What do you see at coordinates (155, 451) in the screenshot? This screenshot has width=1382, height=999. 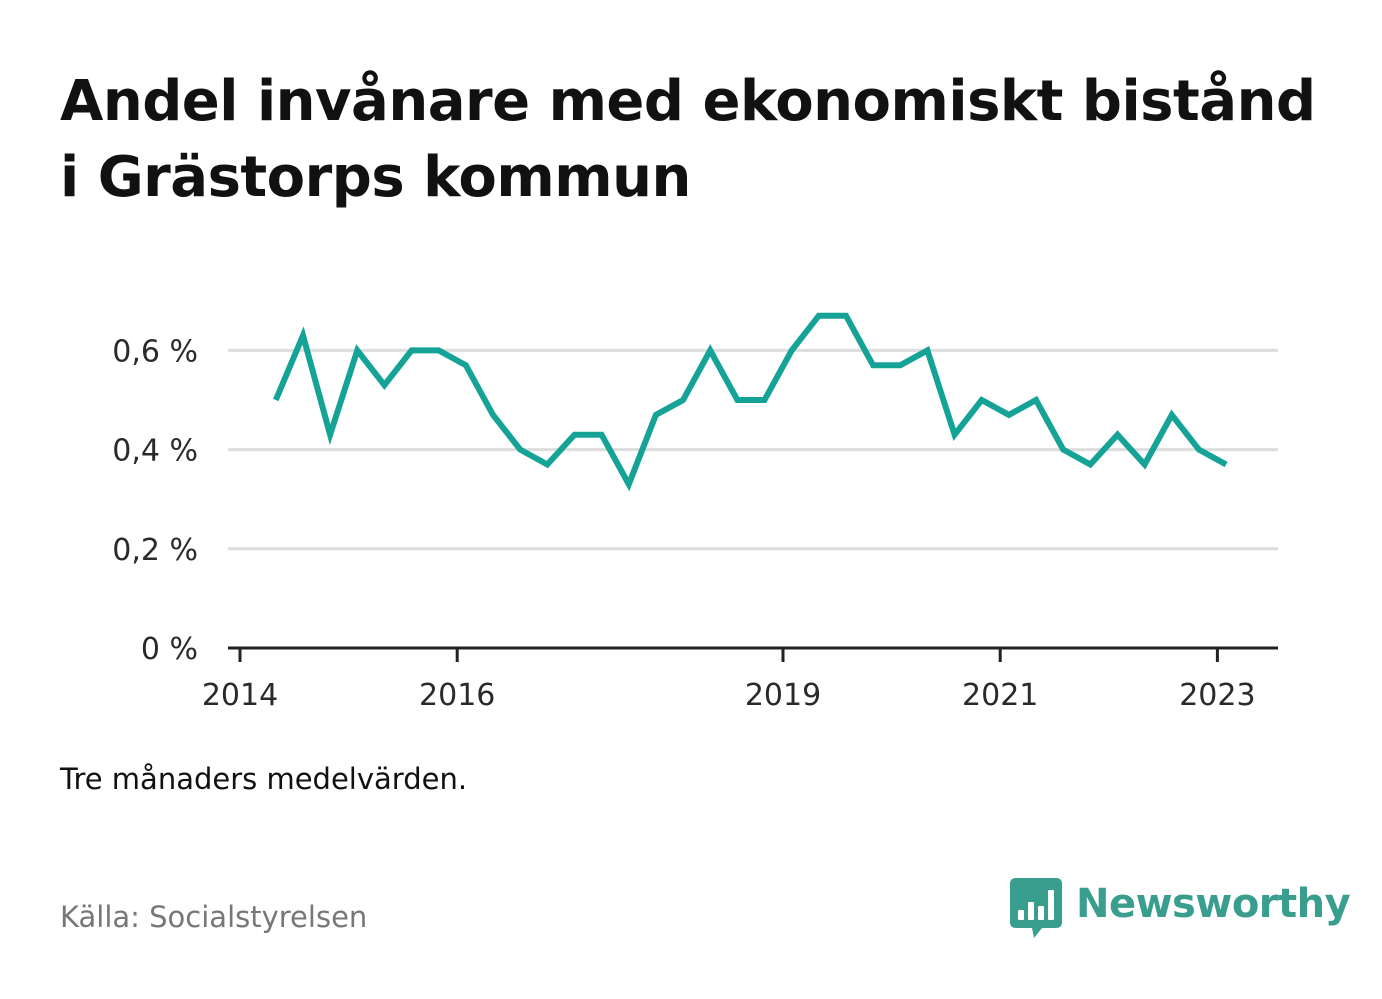 I see `y-tick-label: 0,4 %` at bounding box center [155, 451].